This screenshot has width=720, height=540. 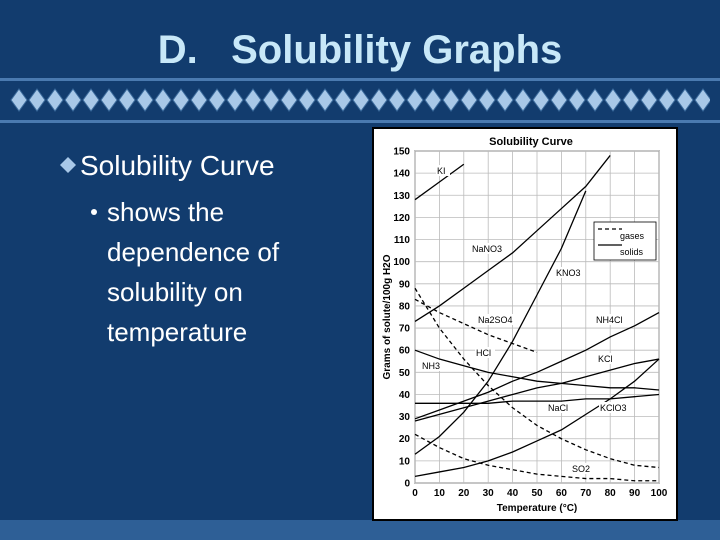 What do you see at coordinates (177, 165) in the screenshot?
I see `bullet-text: Solubility Curve` at bounding box center [177, 165].